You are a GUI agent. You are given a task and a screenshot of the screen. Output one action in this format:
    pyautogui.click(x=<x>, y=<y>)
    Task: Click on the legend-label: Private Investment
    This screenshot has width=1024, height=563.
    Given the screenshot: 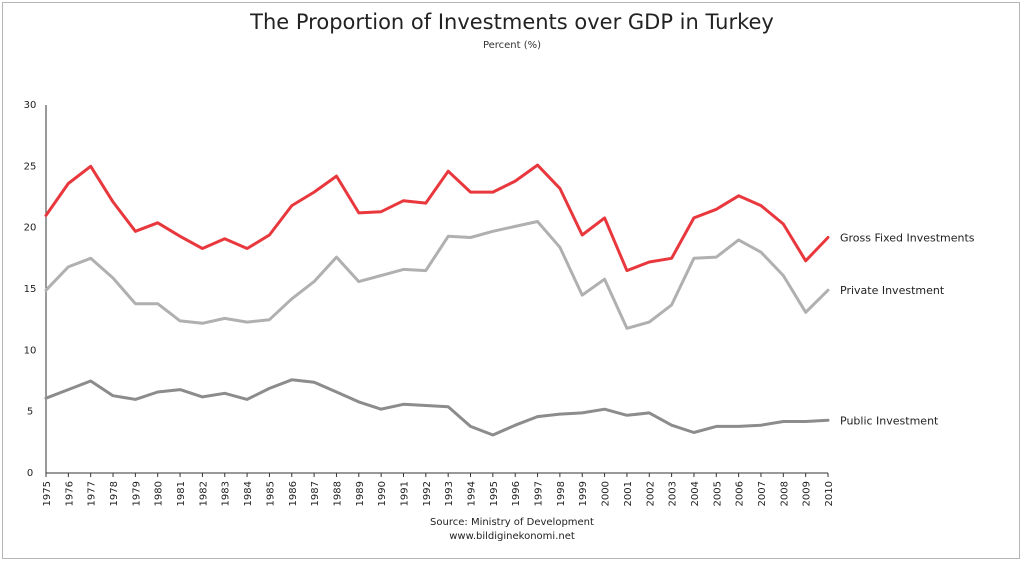 What is the action you would take?
    pyautogui.click(x=892, y=290)
    